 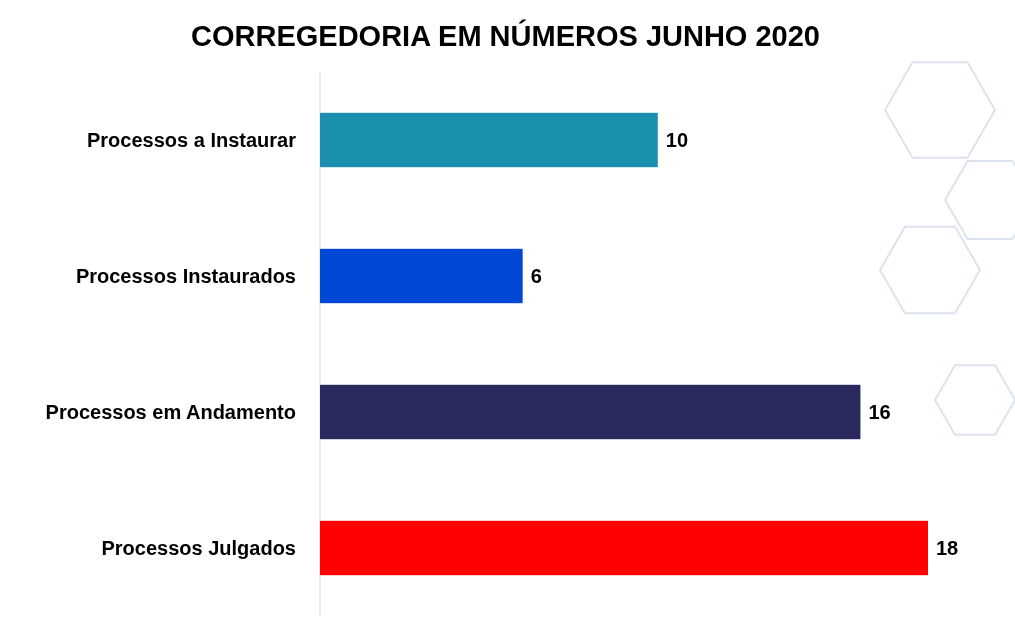 I want to click on data-label: 18, so click(x=947, y=548).